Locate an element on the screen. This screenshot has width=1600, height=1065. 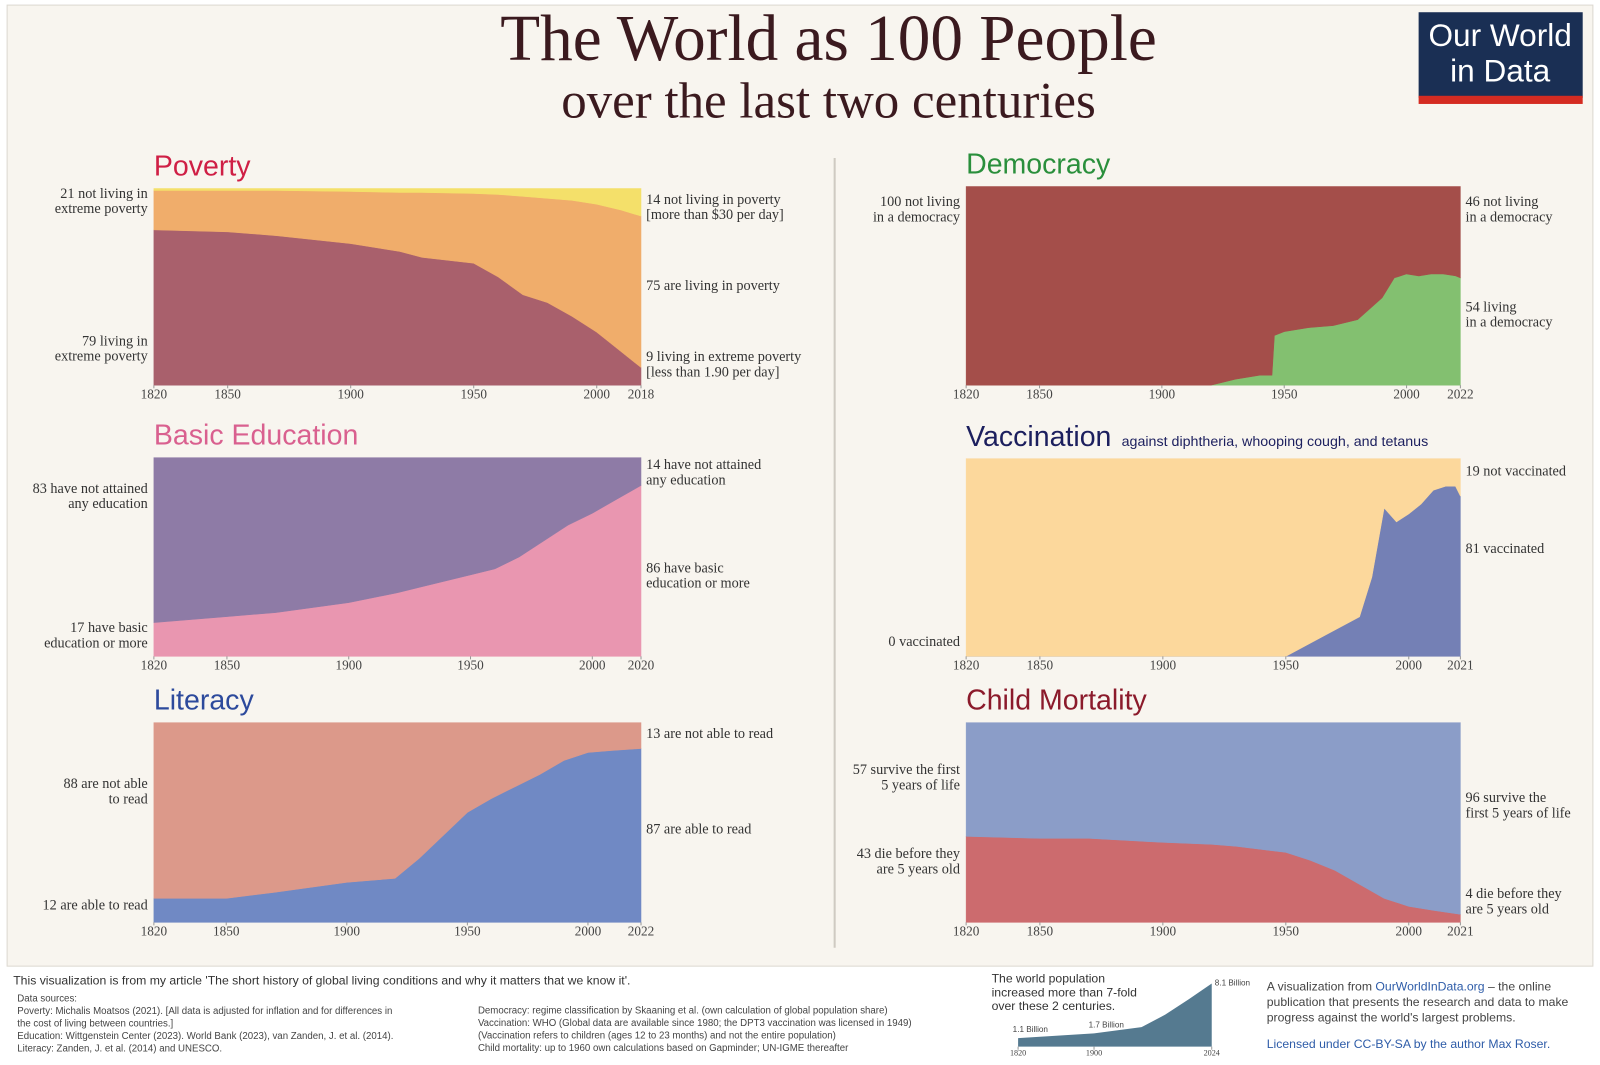
start-annotation: 0 vaccinated is located at coordinates (924, 642).